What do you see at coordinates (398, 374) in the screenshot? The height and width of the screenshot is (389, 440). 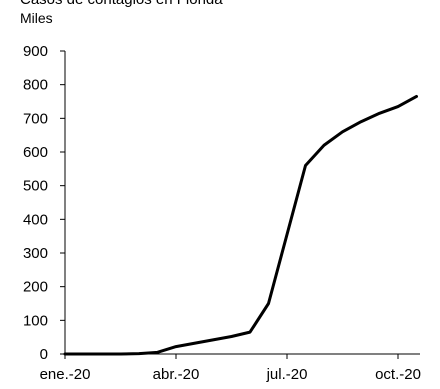 I see `x-tick-label: oct.-20` at bounding box center [398, 374].